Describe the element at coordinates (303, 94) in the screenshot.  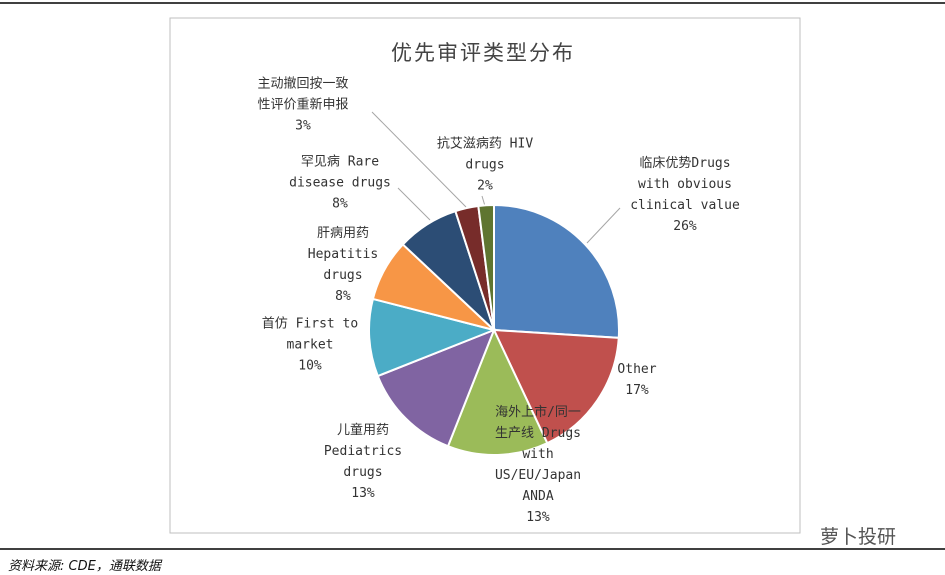
I see `category-label: 主动撤回按一致 性评价重新申报` at that location.